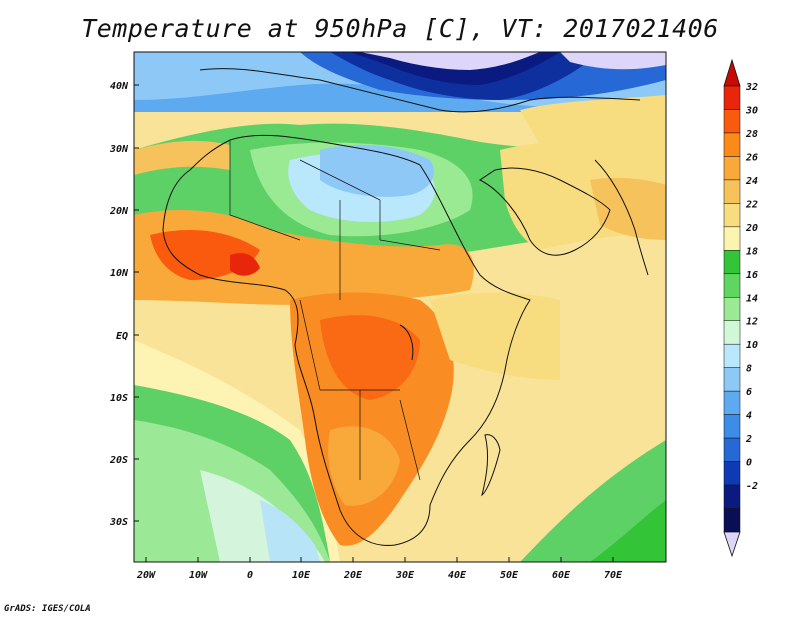  What do you see at coordinates (545, 211) in the screenshot?
I see `arabia-coast` at bounding box center [545, 211].